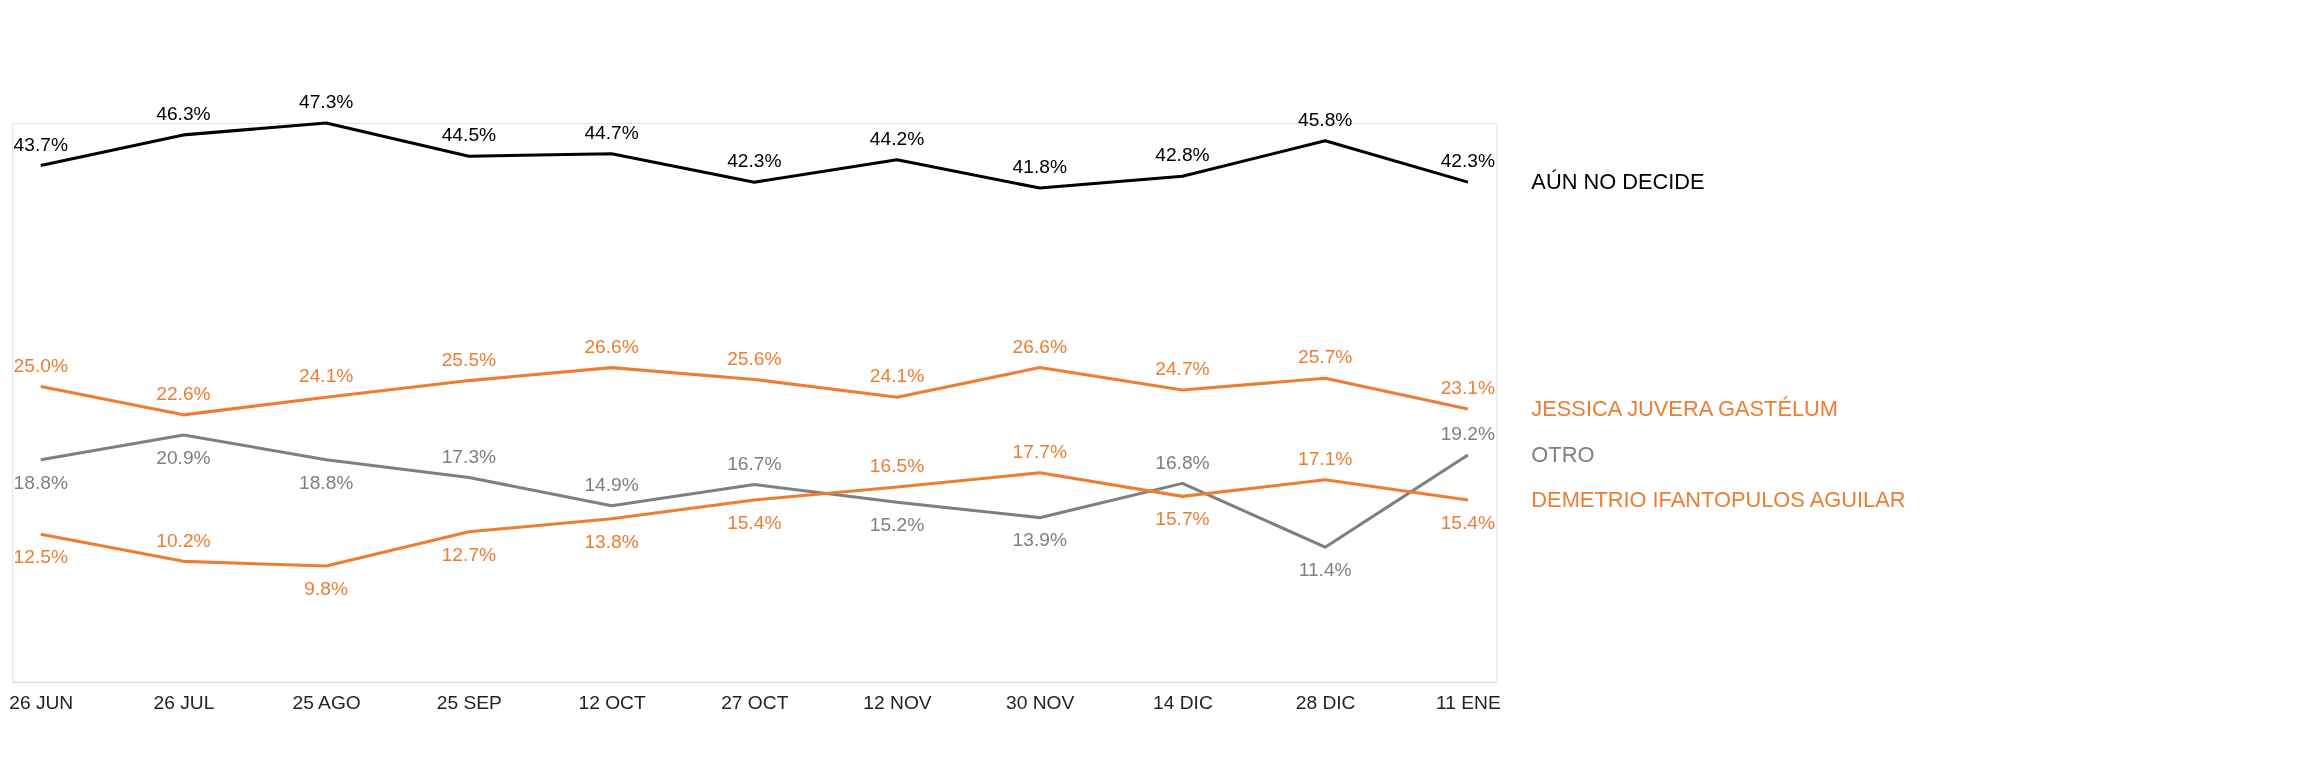  What do you see at coordinates (1468, 388) in the screenshot?
I see `data-label: 23.1%` at bounding box center [1468, 388].